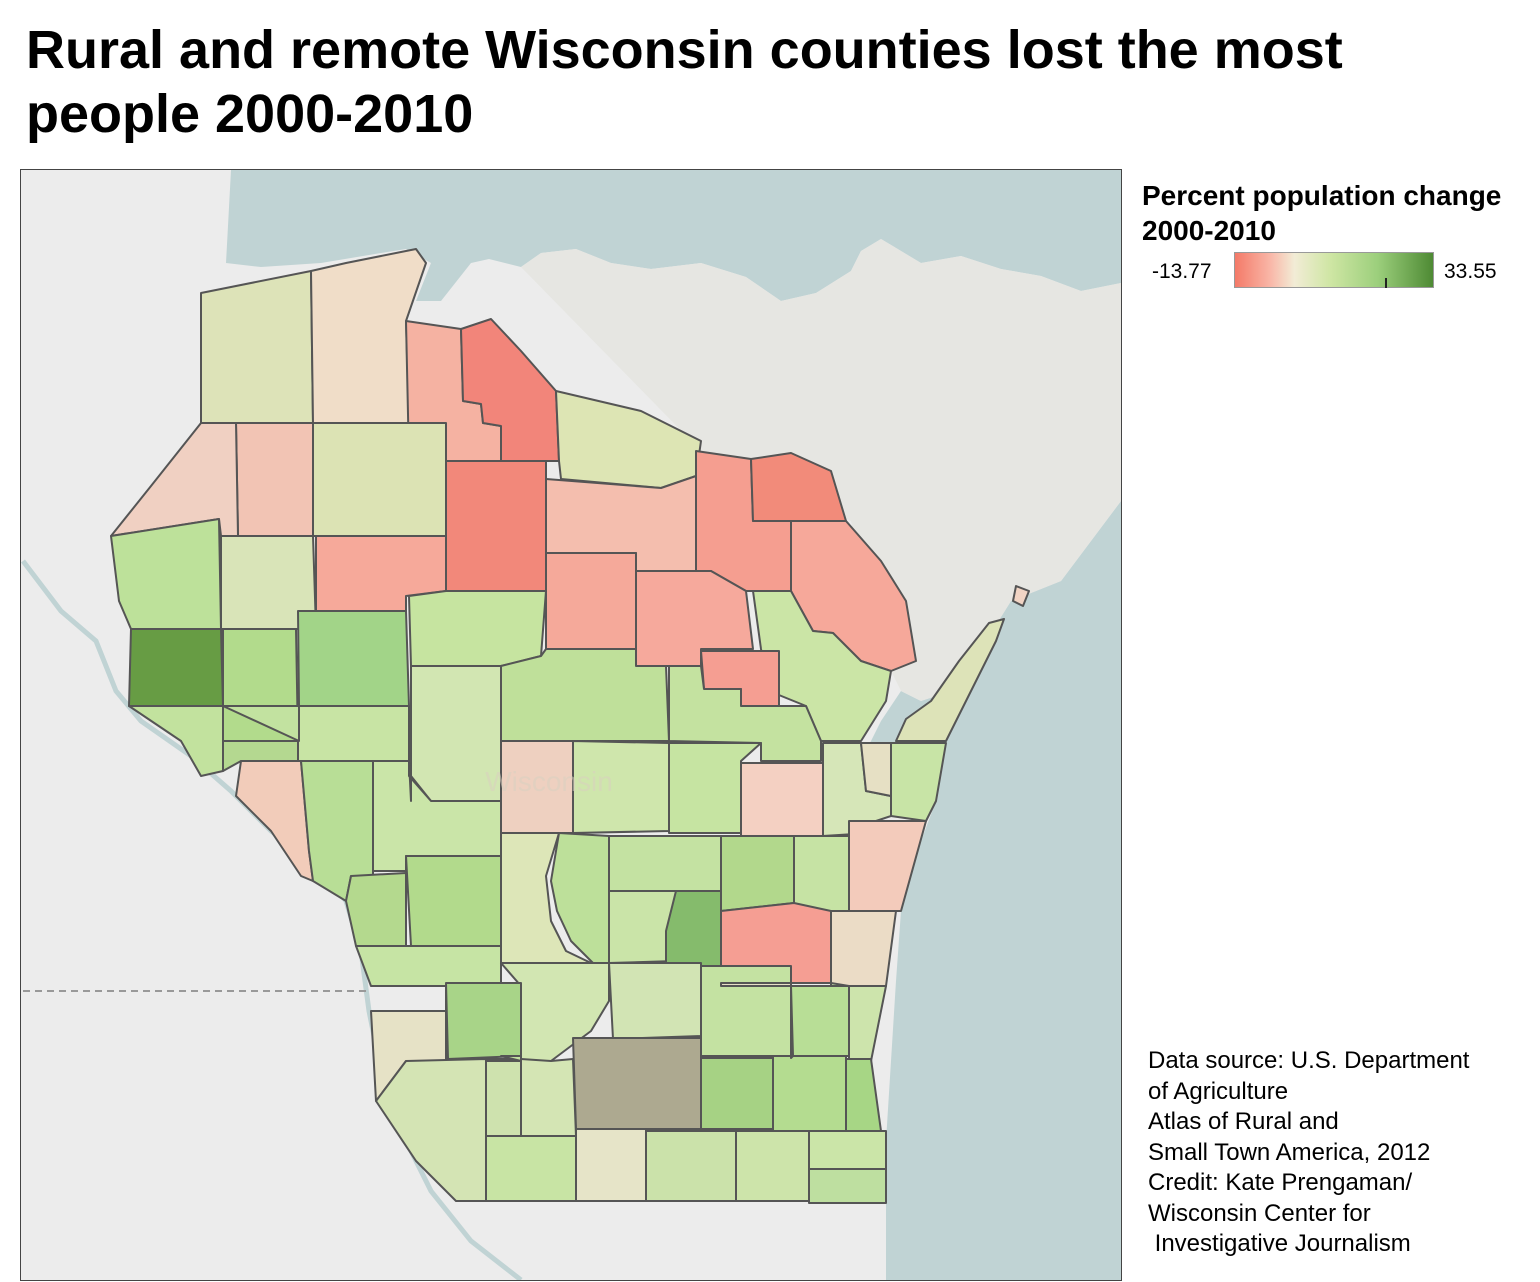 This screenshot has width=1540, height=1282. Describe the element at coordinates (1182, 271) in the screenshot. I see `legend-min-label: -13.77` at that location.